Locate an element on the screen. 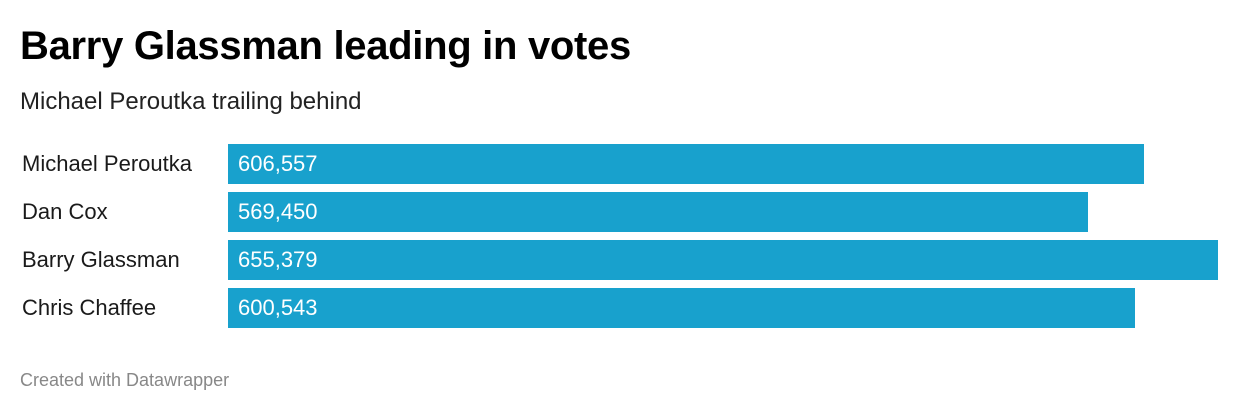 This screenshot has width=1240, height=414. chart-title: Barry Glassman leading in votes is located at coordinates (325, 46).